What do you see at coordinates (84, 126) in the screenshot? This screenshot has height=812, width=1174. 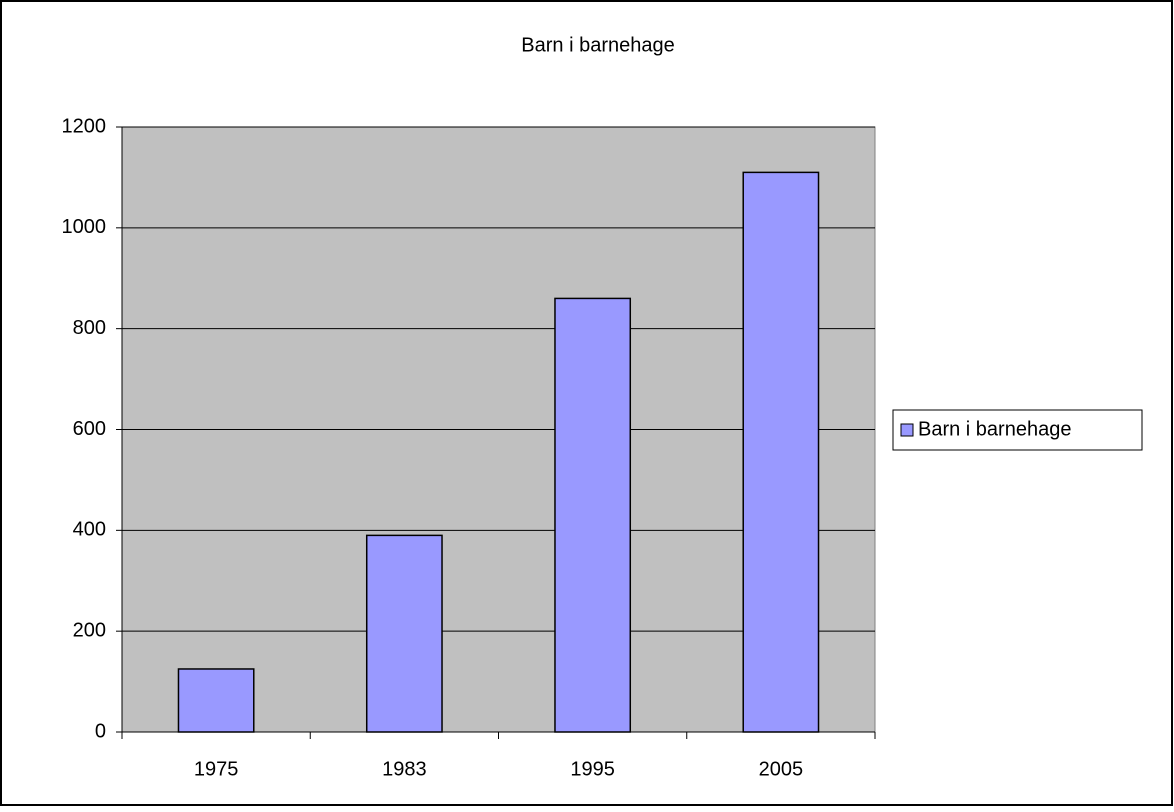 I see `y-tick-label: 1200` at bounding box center [84, 126].